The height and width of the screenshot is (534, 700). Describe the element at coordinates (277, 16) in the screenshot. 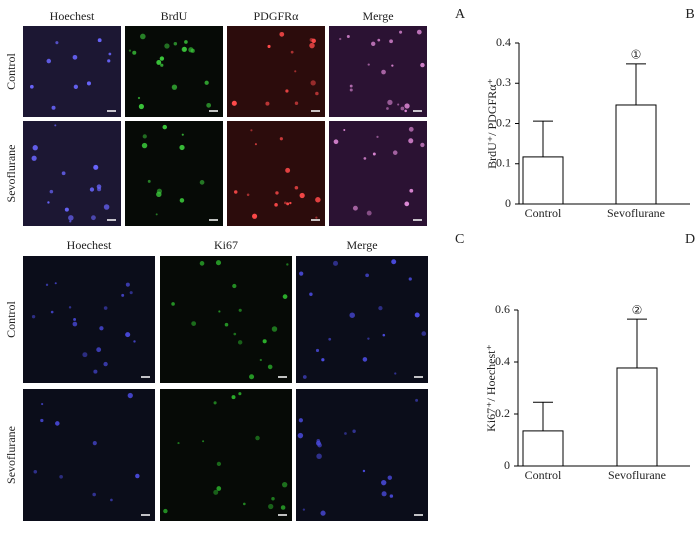

I see `column-label: PDGFRα` at that location.